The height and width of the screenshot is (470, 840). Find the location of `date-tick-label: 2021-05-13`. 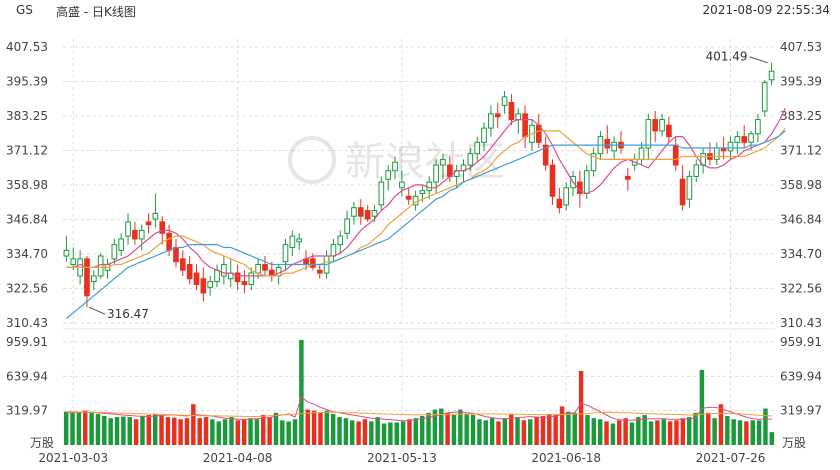

date-tick-label: 2021-05-13 is located at coordinates (402, 458).